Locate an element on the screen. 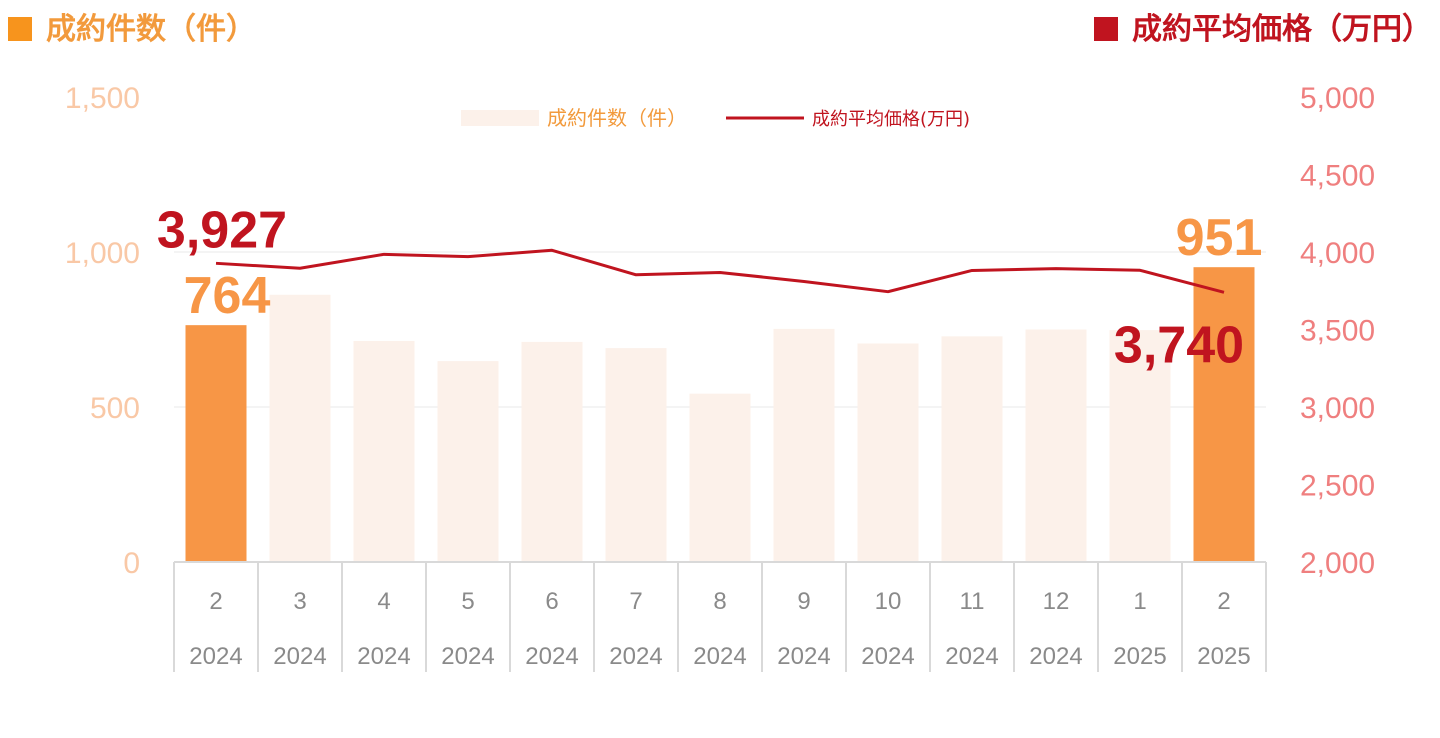 Image resolution: width=1440 pixels, height=738 pixels. right-y-tick-label: 3,500 is located at coordinates (1337, 331).